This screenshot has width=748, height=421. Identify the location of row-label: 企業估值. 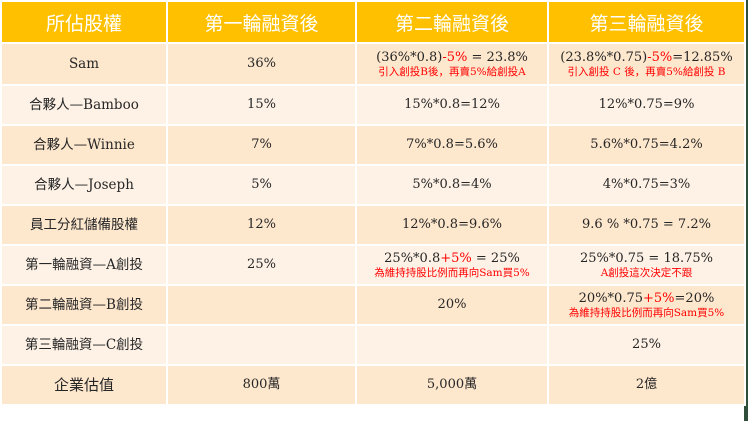
(84, 385).